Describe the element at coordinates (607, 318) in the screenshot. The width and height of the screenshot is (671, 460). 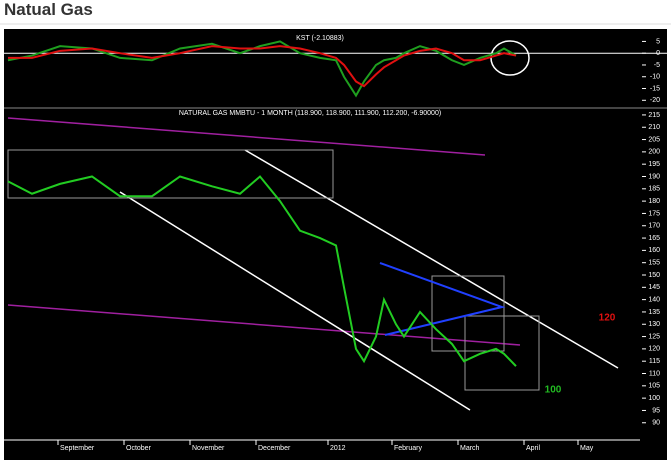
I see `annotation: 120` at that location.